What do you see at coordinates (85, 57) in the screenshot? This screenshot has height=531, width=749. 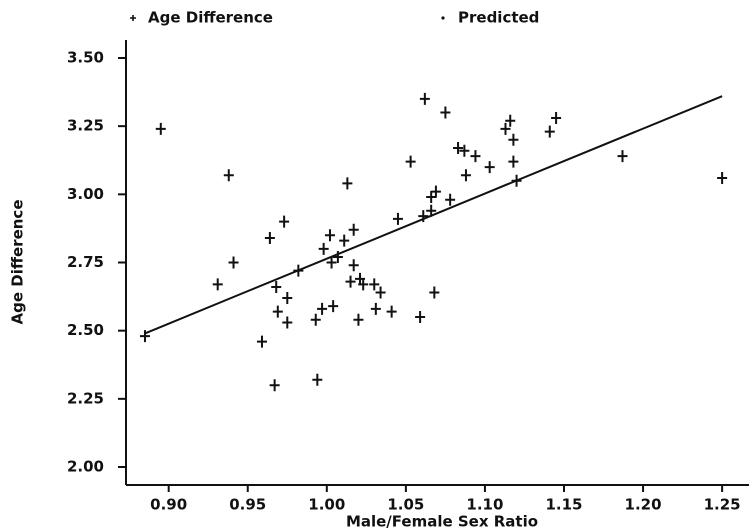 I see `y-tick-label: 3.50` at bounding box center [85, 57].